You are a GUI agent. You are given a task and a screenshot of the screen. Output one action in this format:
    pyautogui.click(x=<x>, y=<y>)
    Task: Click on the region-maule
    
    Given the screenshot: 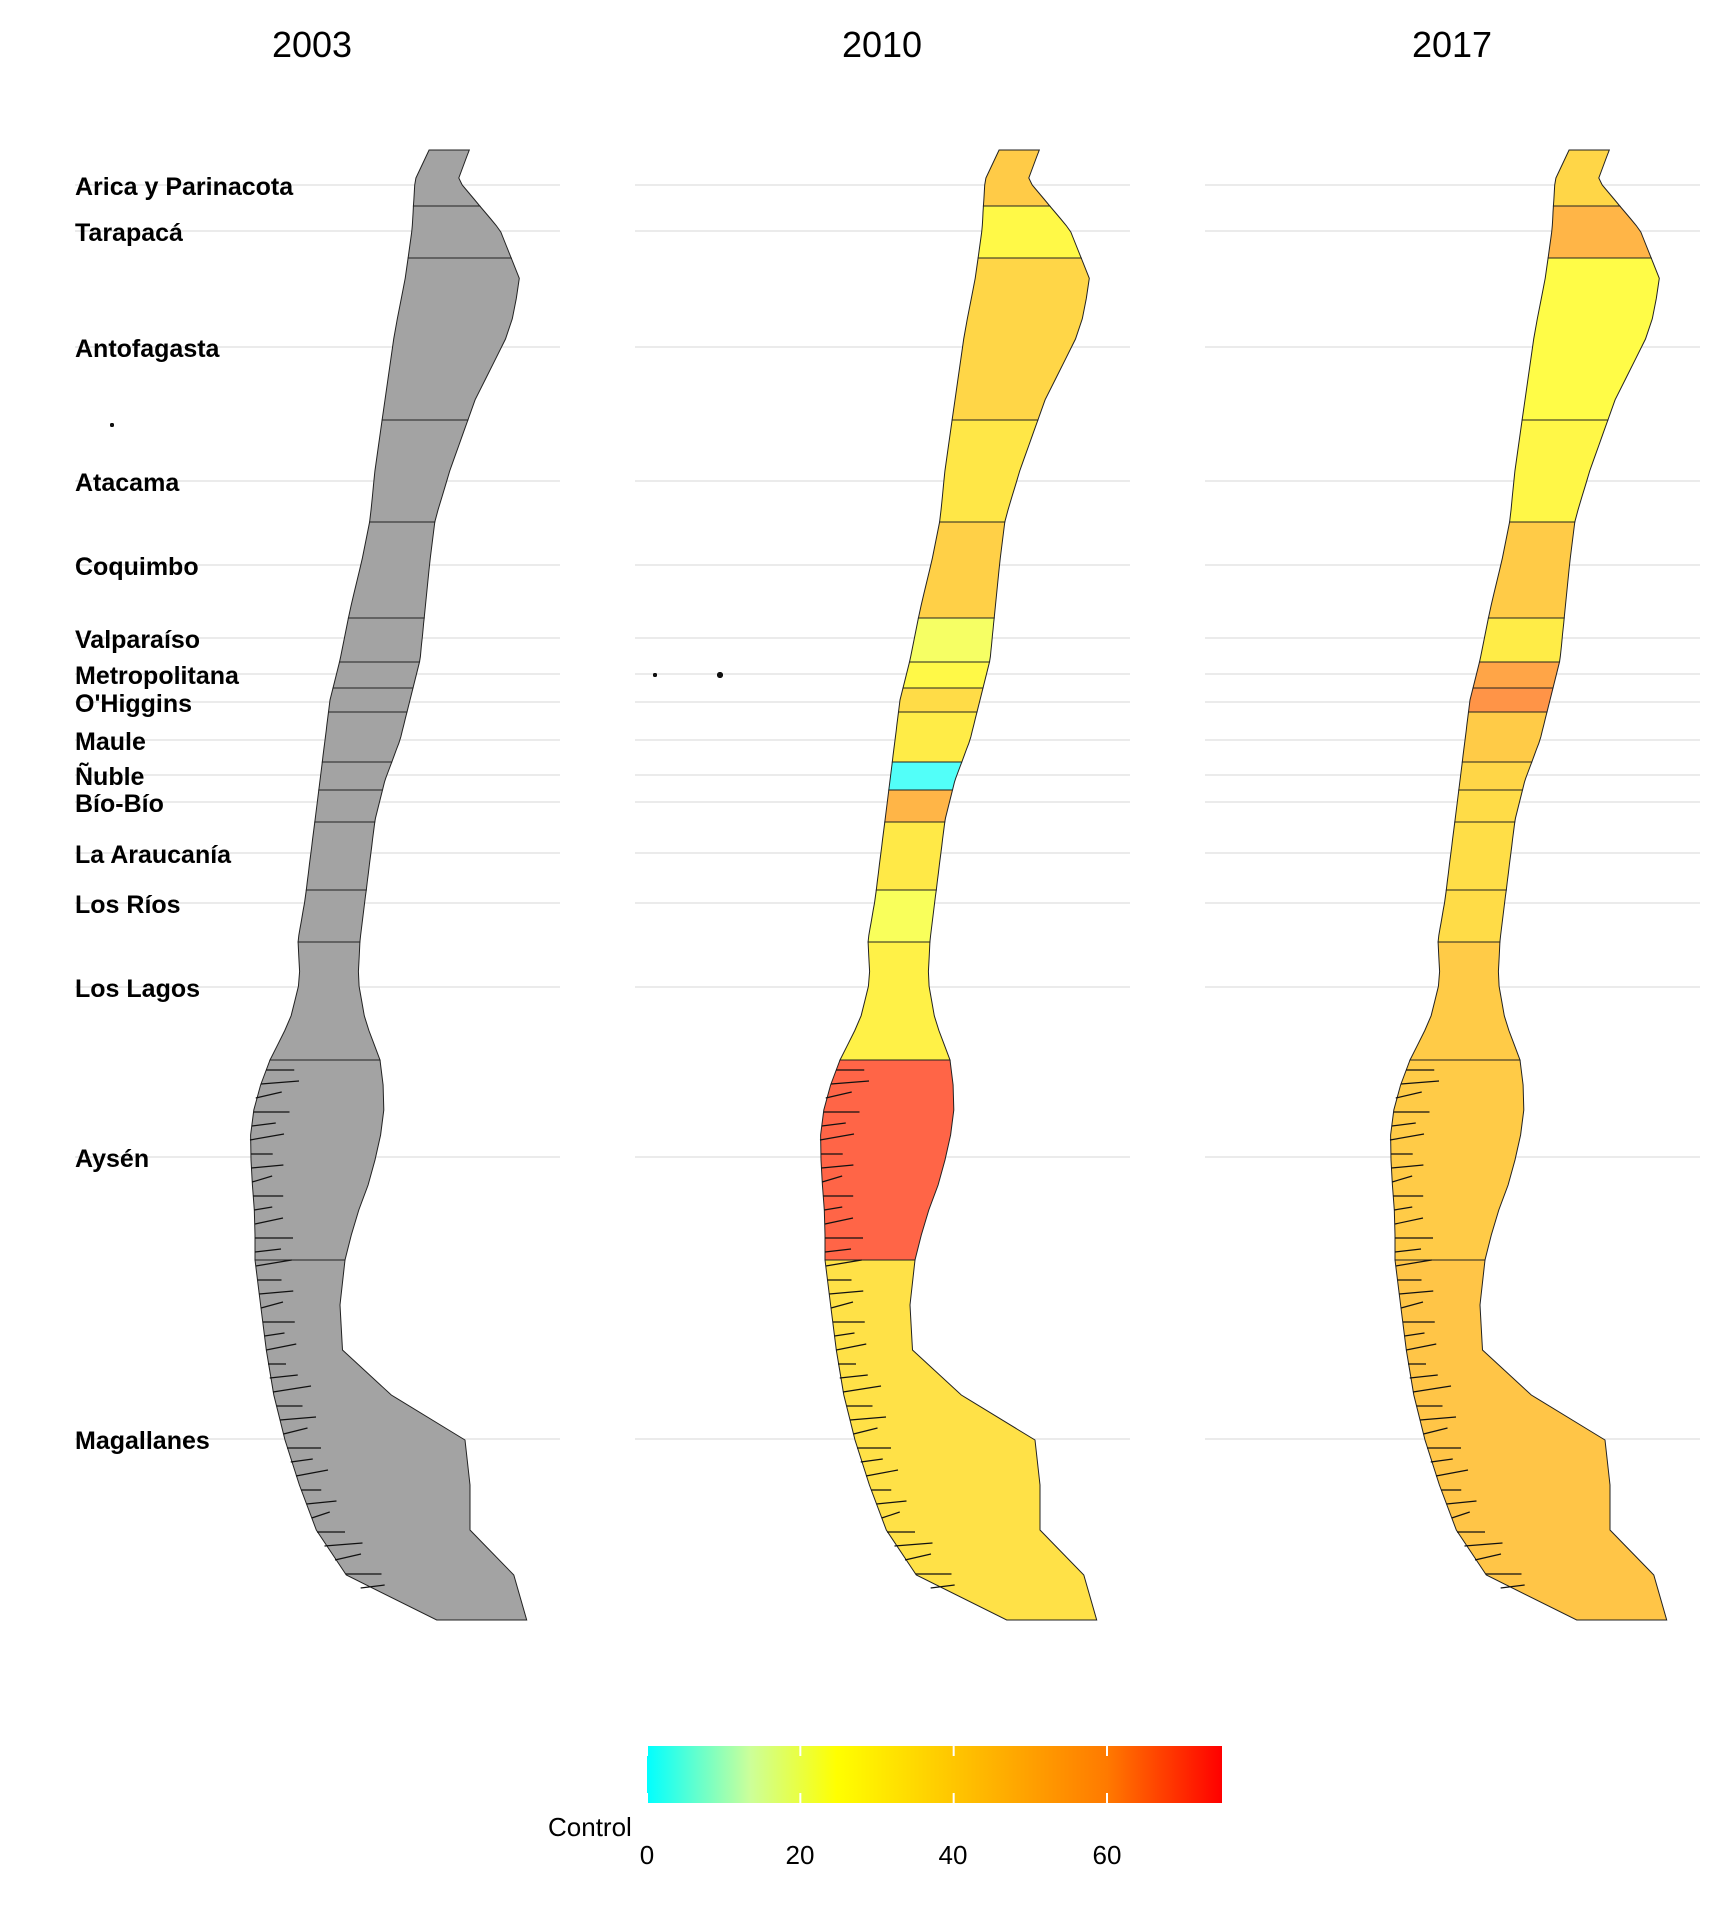 What is the action you would take?
    pyautogui.click(x=364, y=737)
    